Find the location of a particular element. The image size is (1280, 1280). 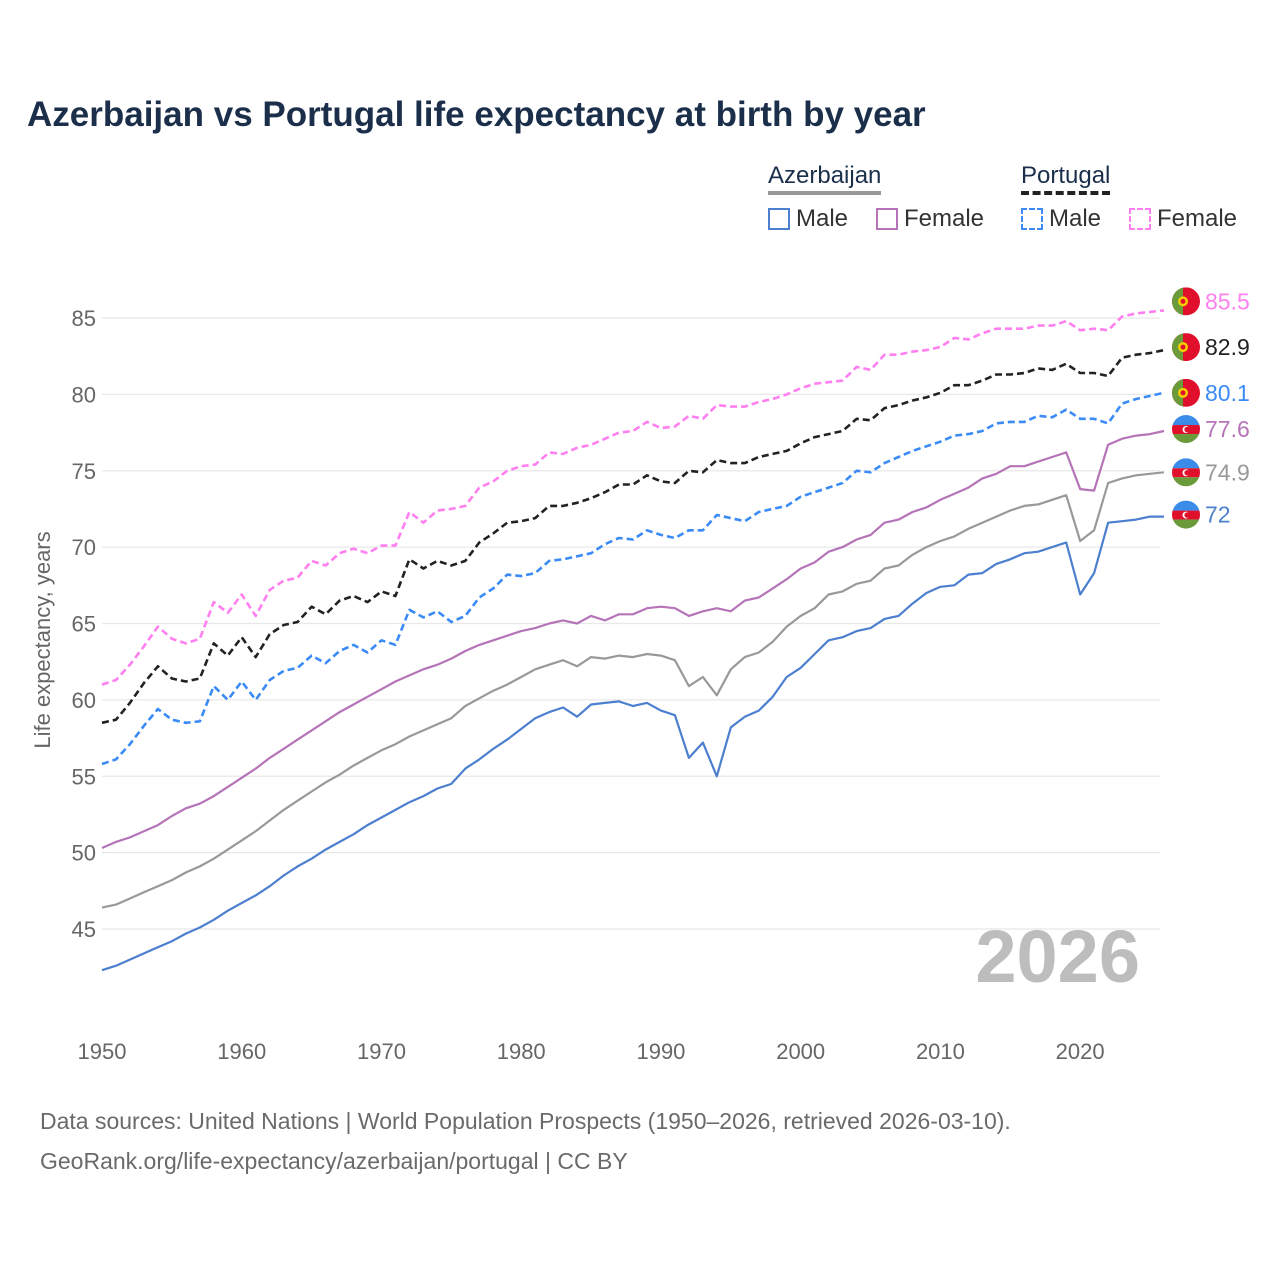

x-tick-label: 1980 is located at coordinates (521, 1051).